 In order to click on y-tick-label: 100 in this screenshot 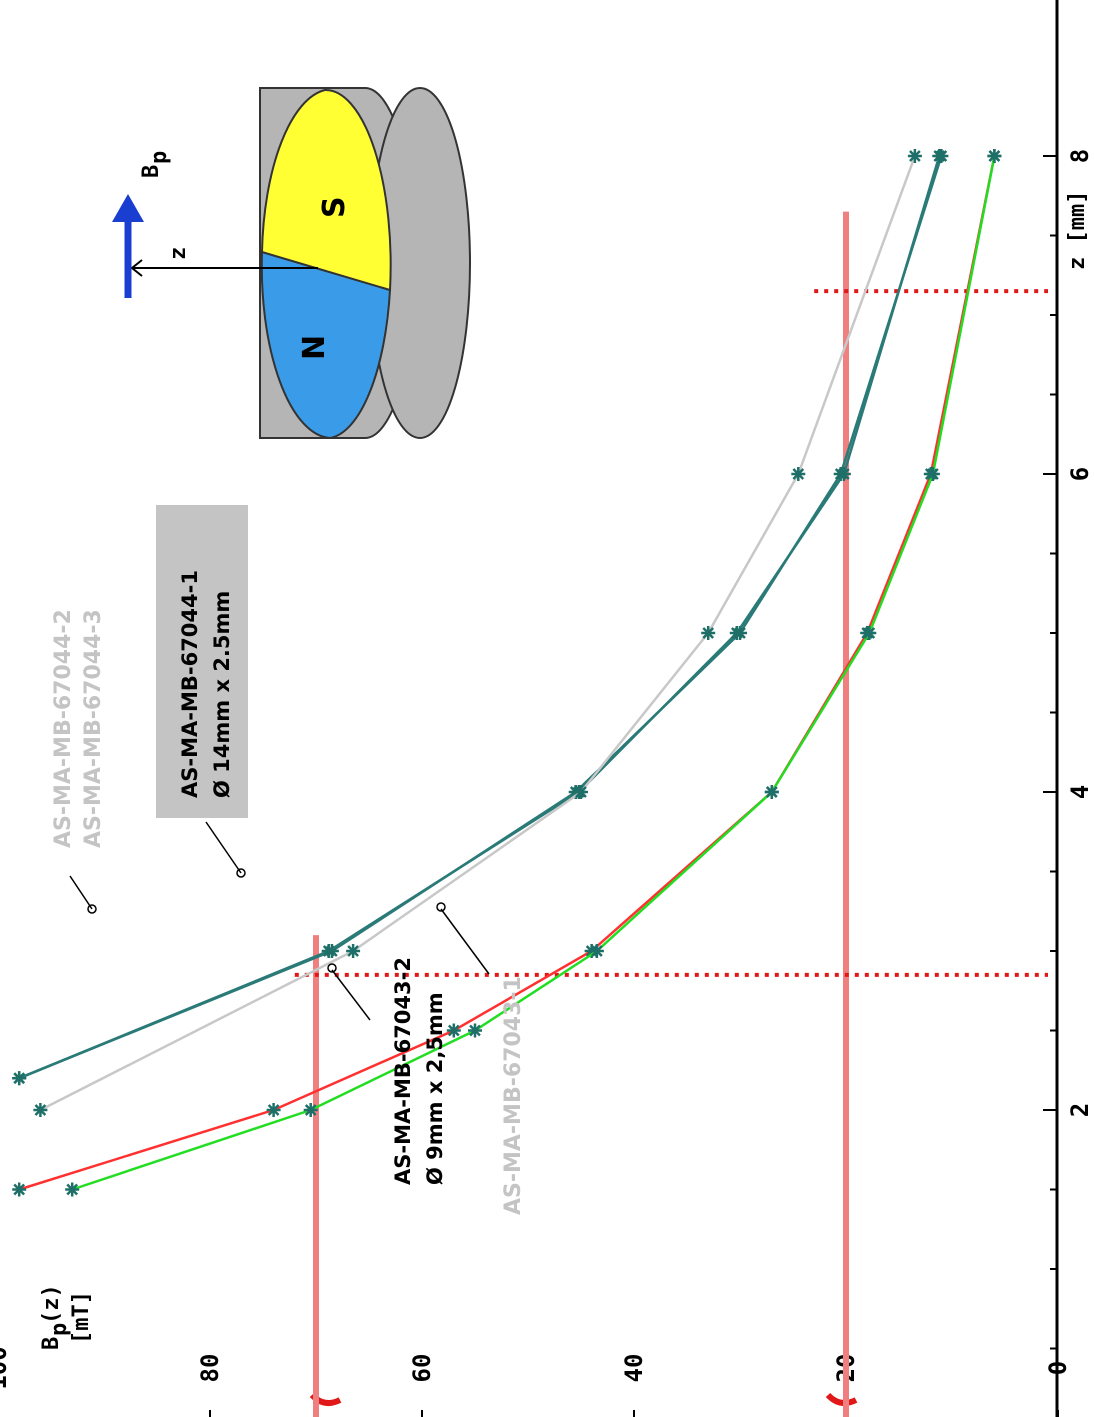, I will do `click(6, 1367)`.